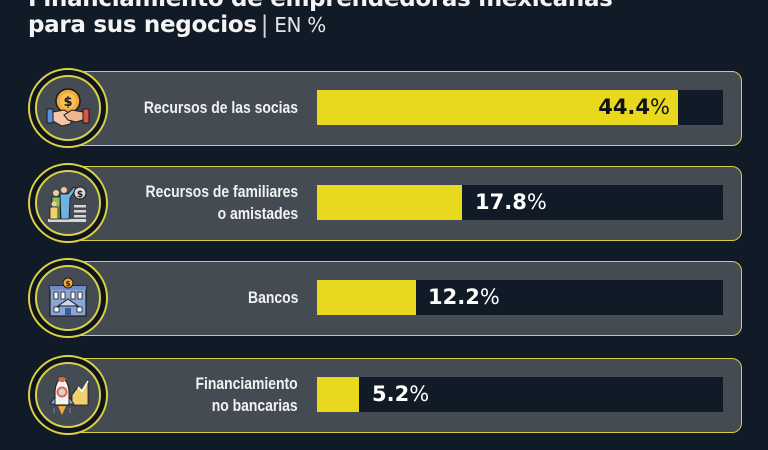 The height and width of the screenshot is (450, 768). Describe the element at coordinates (624, 107) in the screenshot. I see `value-number: 44.4` at that location.